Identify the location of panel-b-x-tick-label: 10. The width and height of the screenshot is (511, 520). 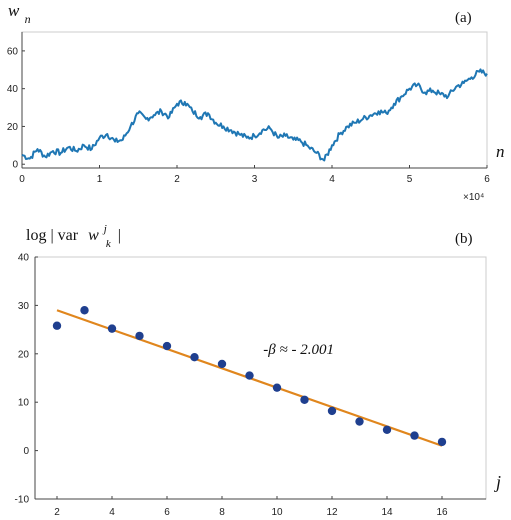
(277, 512).